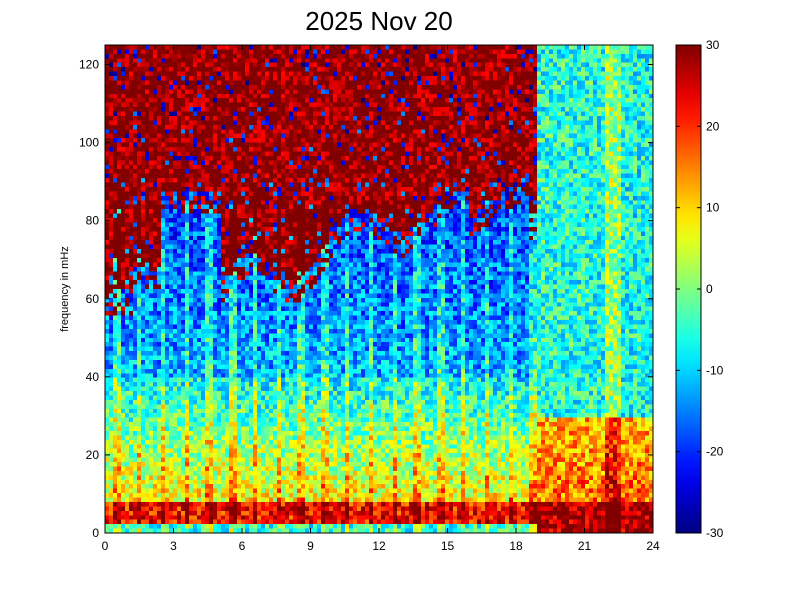  What do you see at coordinates (715, 533) in the screenshot?
I see `colorbar-tick-label: -30` at bounding box center [715, 533].